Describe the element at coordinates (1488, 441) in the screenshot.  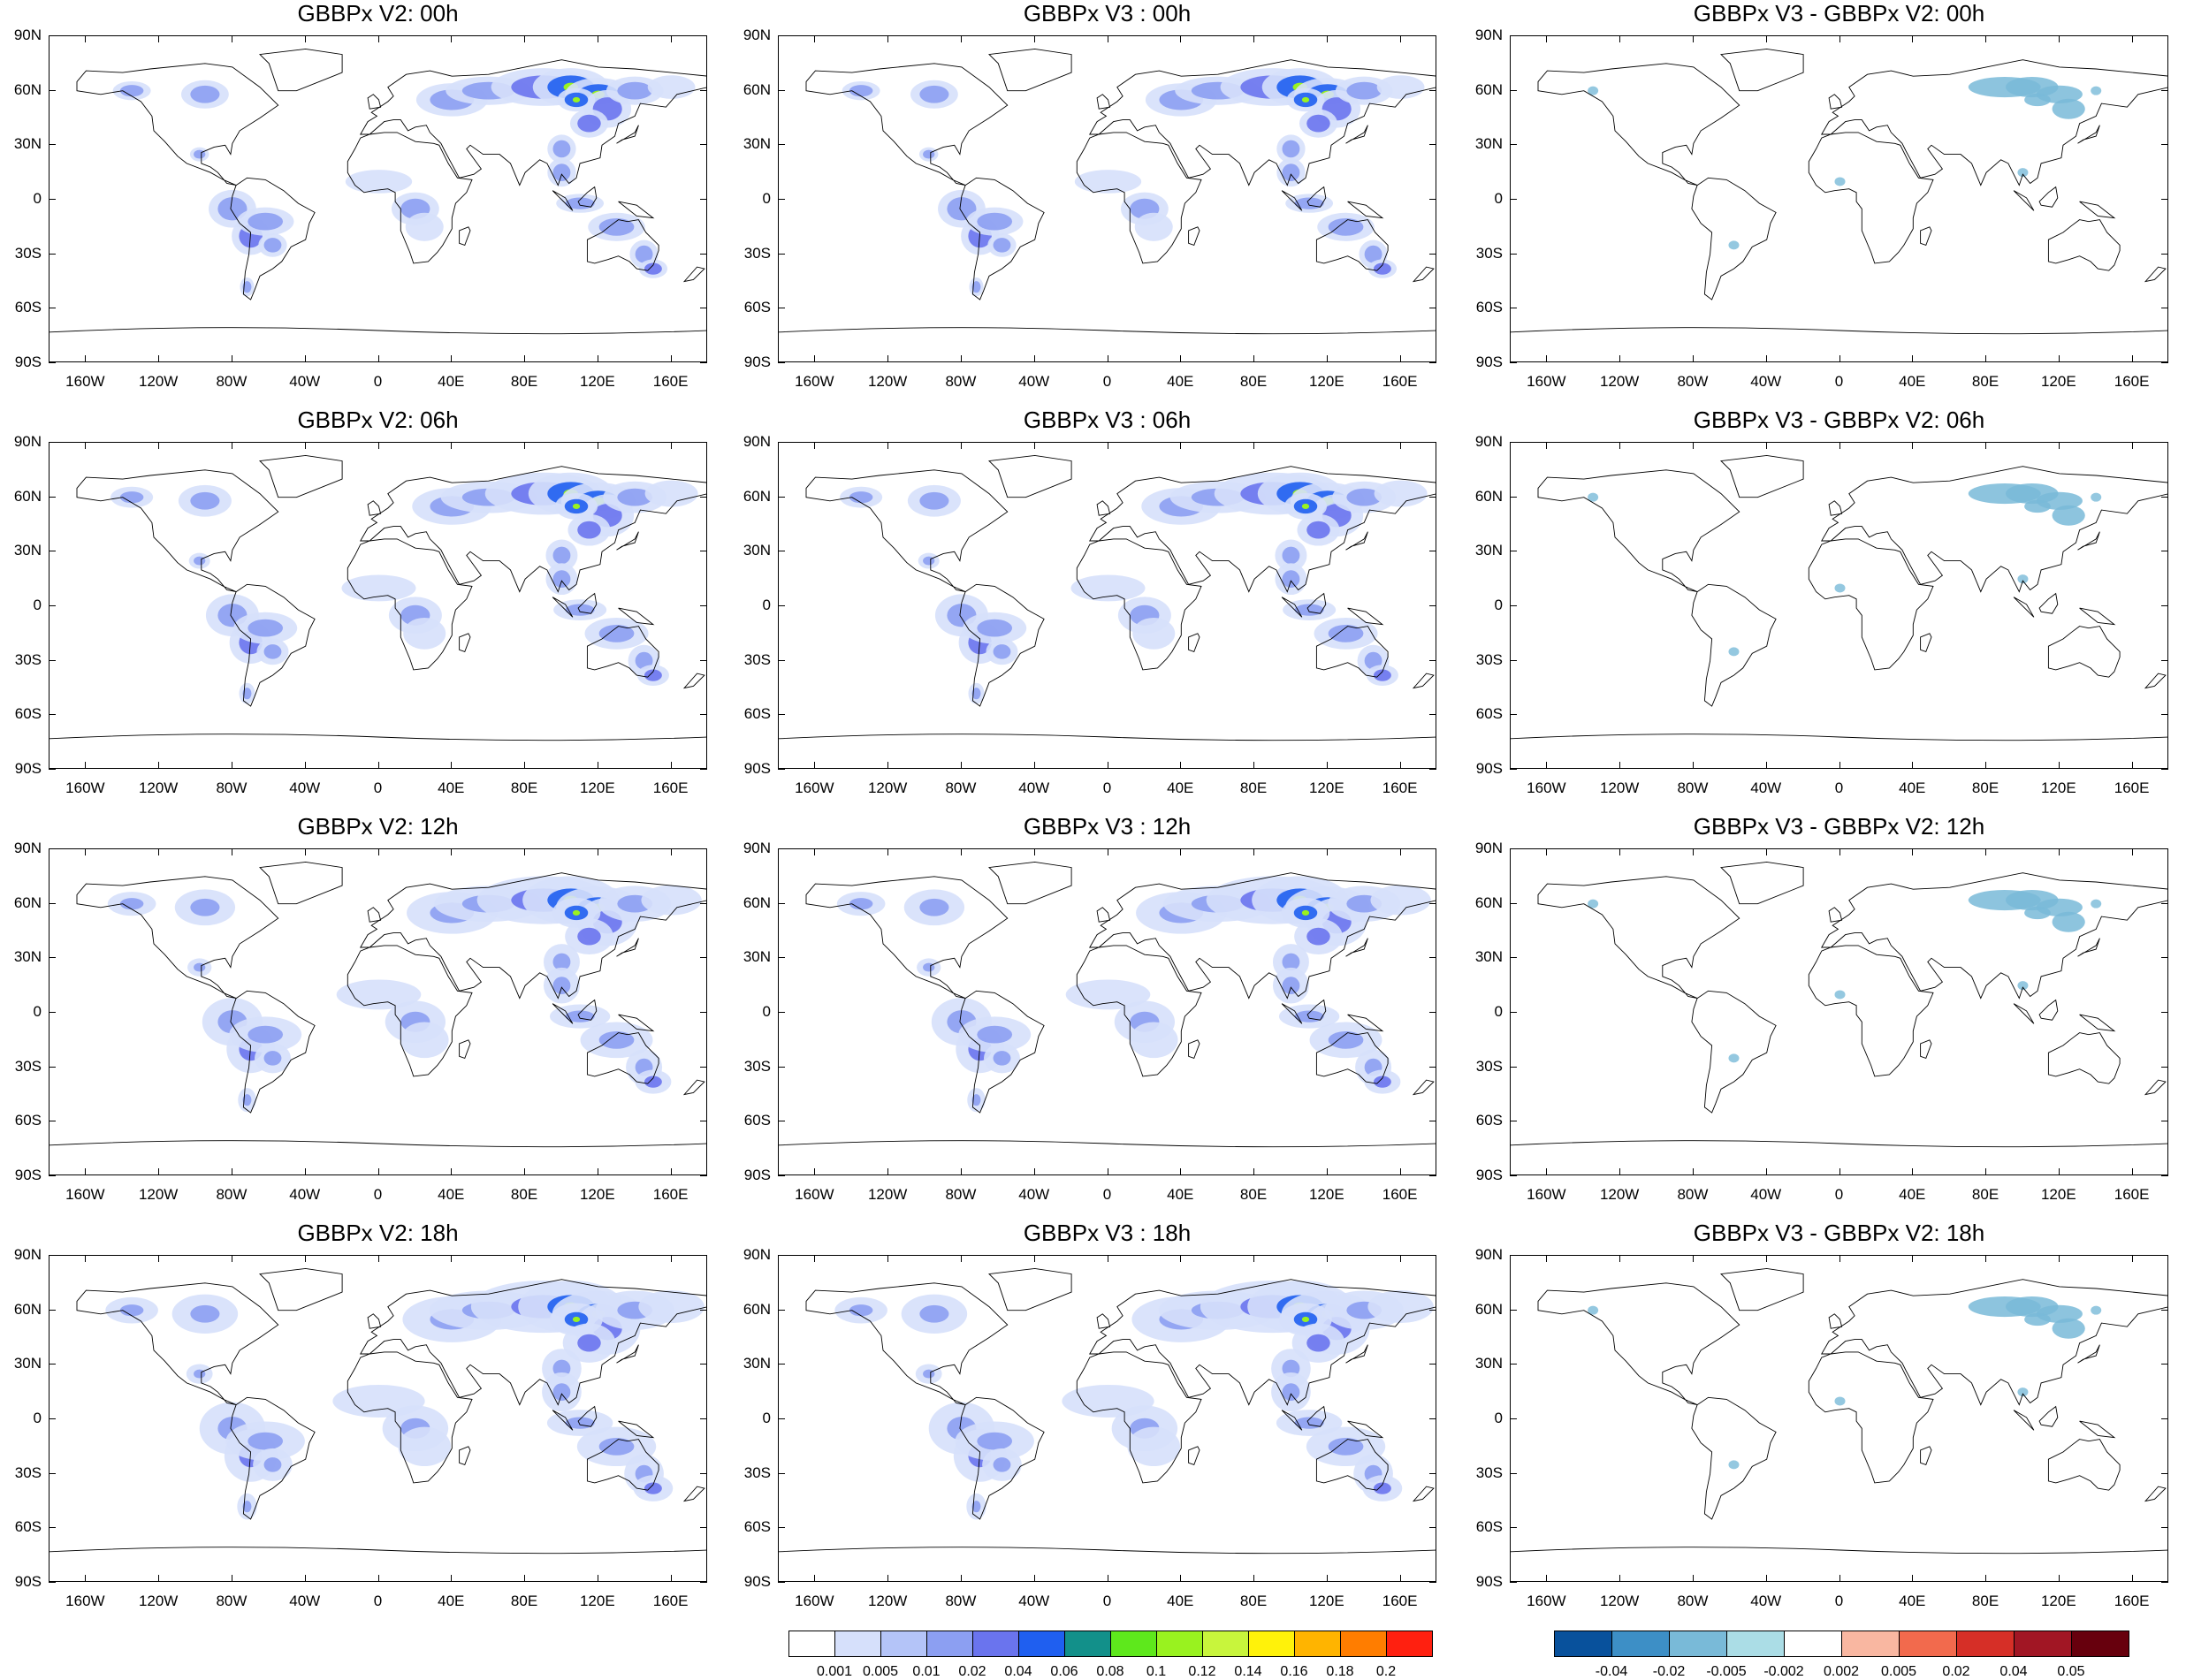
I see `latitude-label: 90N` at that location.